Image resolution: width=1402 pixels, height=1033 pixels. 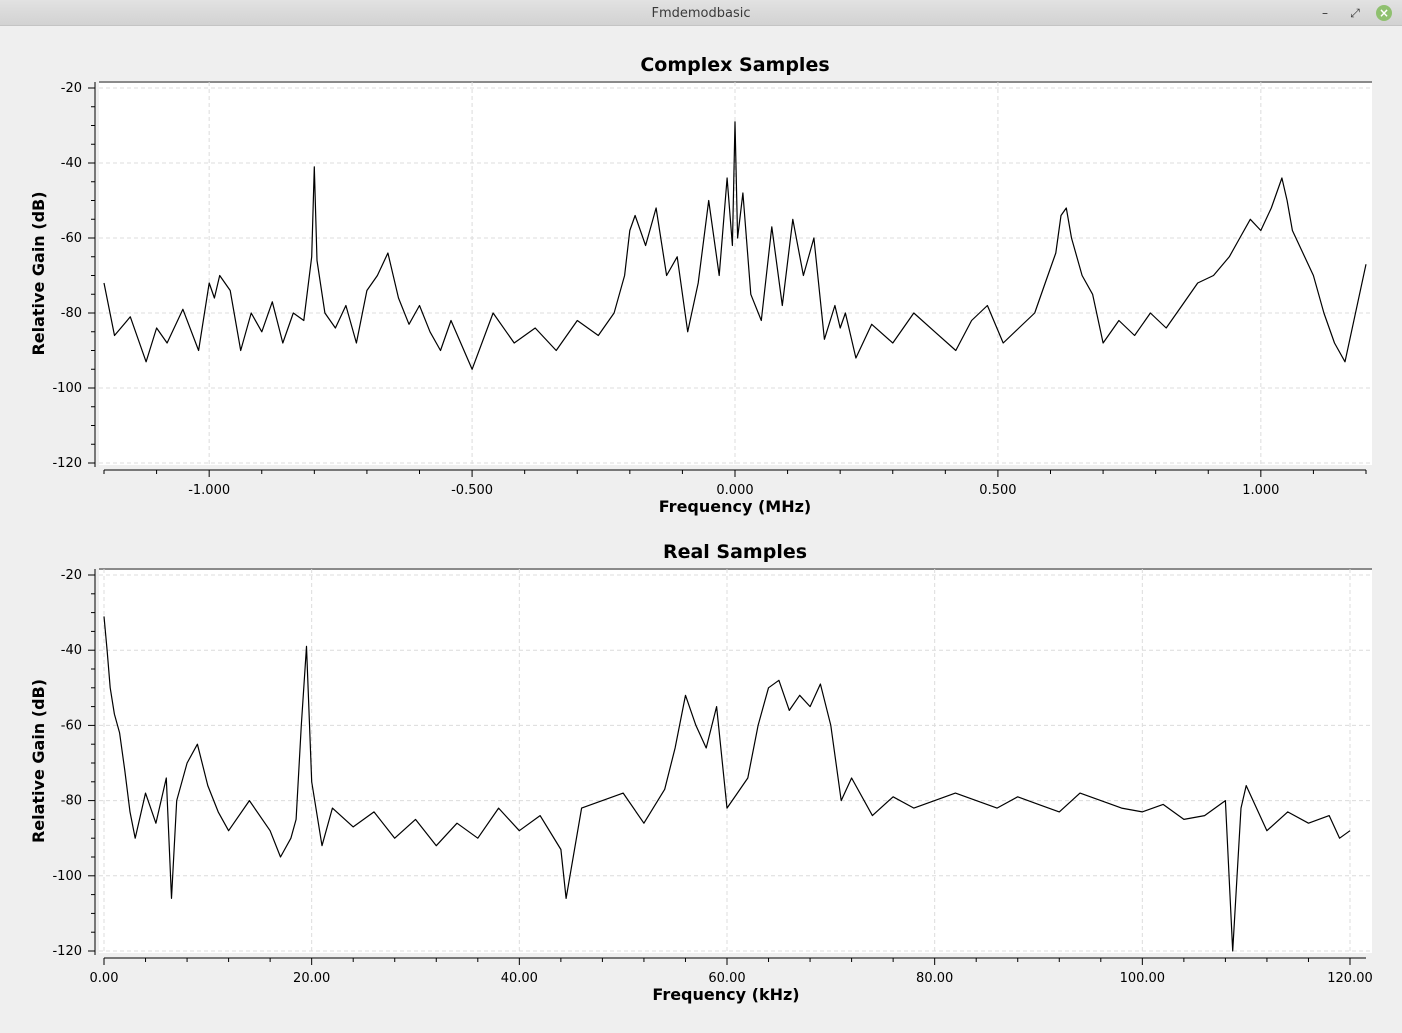 I want to click on x-tick-label: 80.00, so click(x=934, y=978).